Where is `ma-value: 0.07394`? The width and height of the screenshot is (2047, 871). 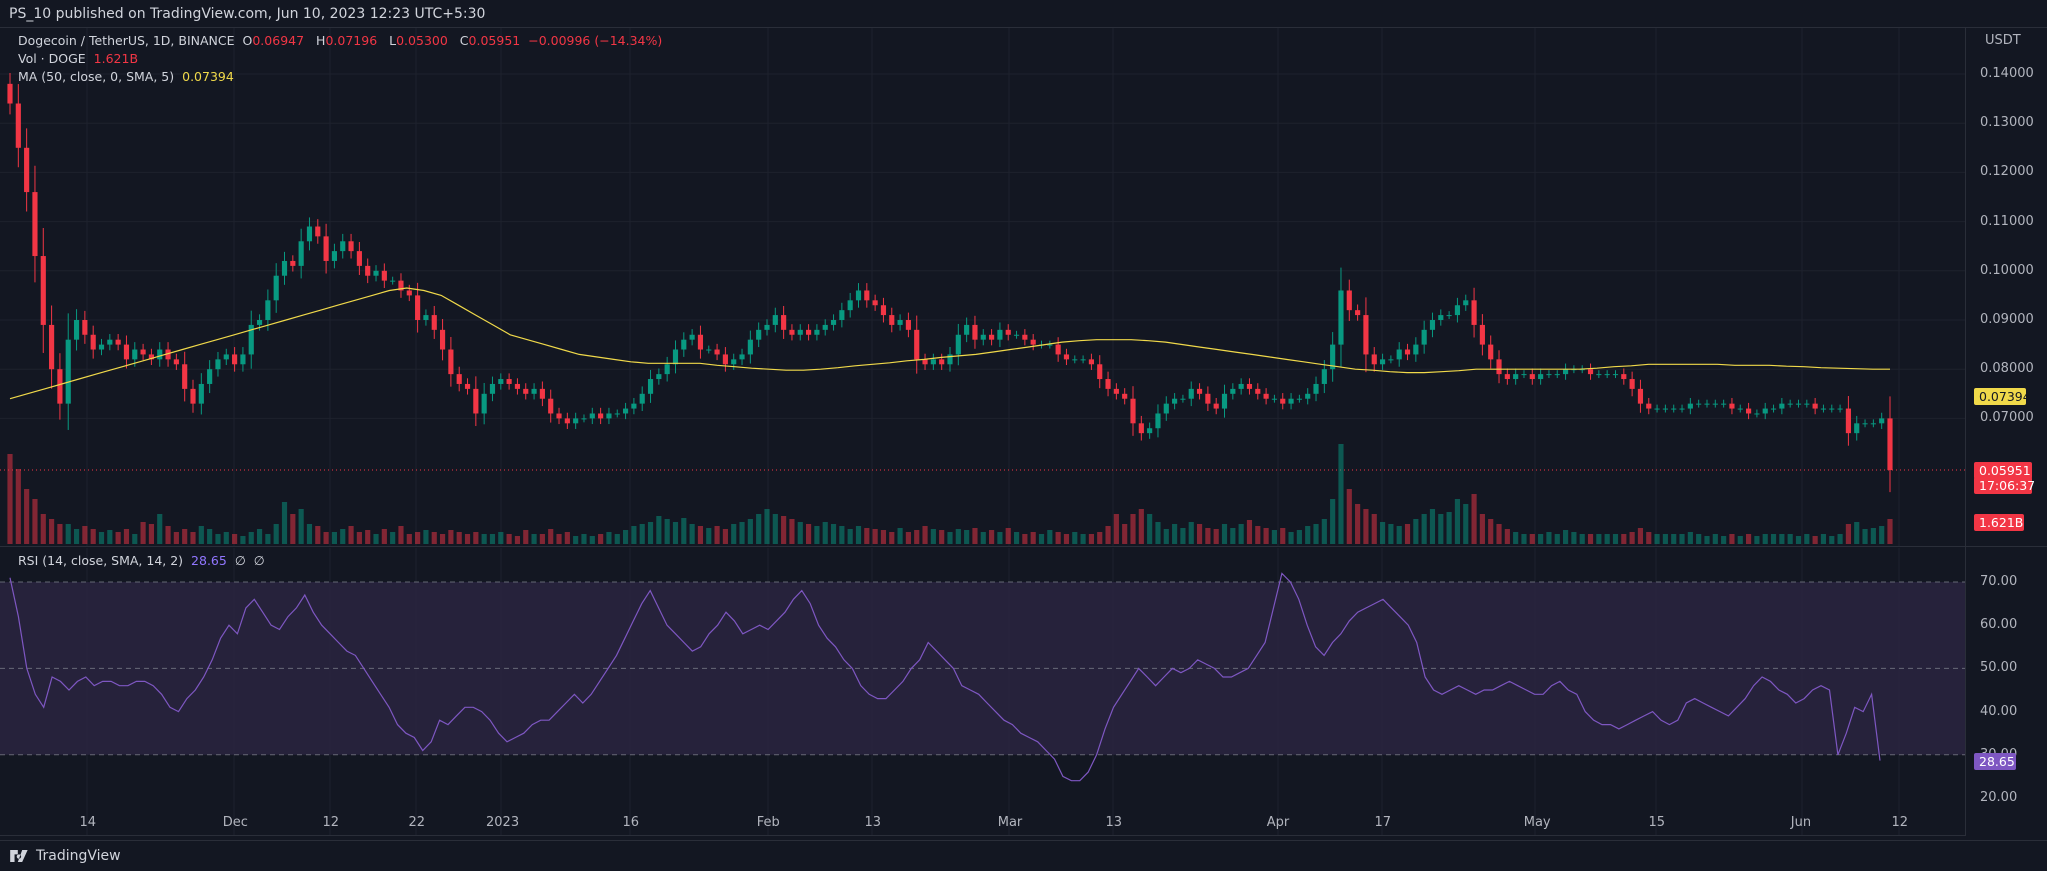
ma-value: 0.07394 is located at coordinates (208, 76).